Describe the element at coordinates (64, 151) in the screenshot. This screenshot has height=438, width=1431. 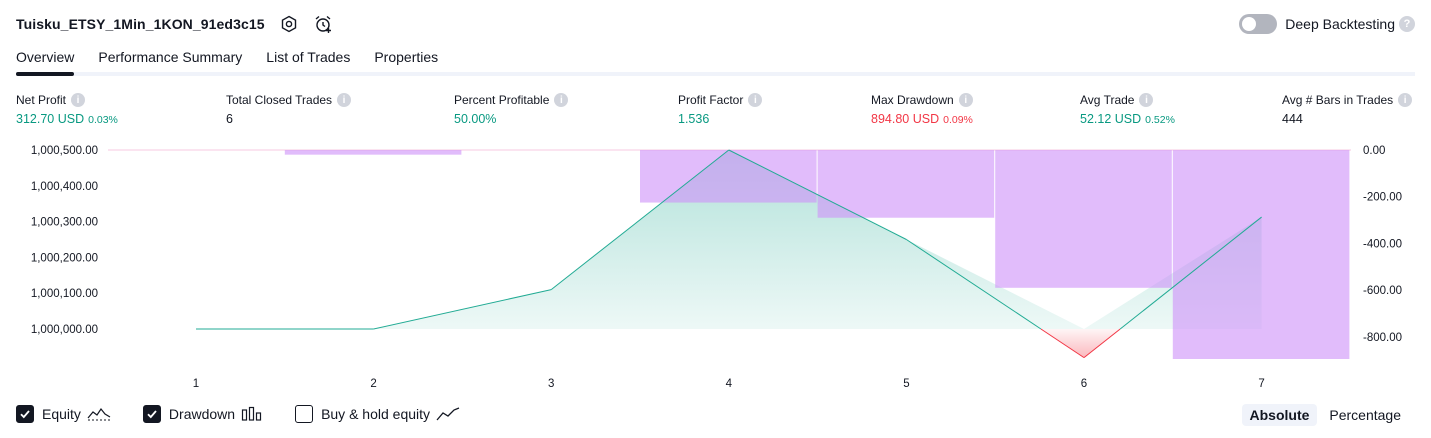
I see `left-axis-tick: 1,000,500.00` at that location.